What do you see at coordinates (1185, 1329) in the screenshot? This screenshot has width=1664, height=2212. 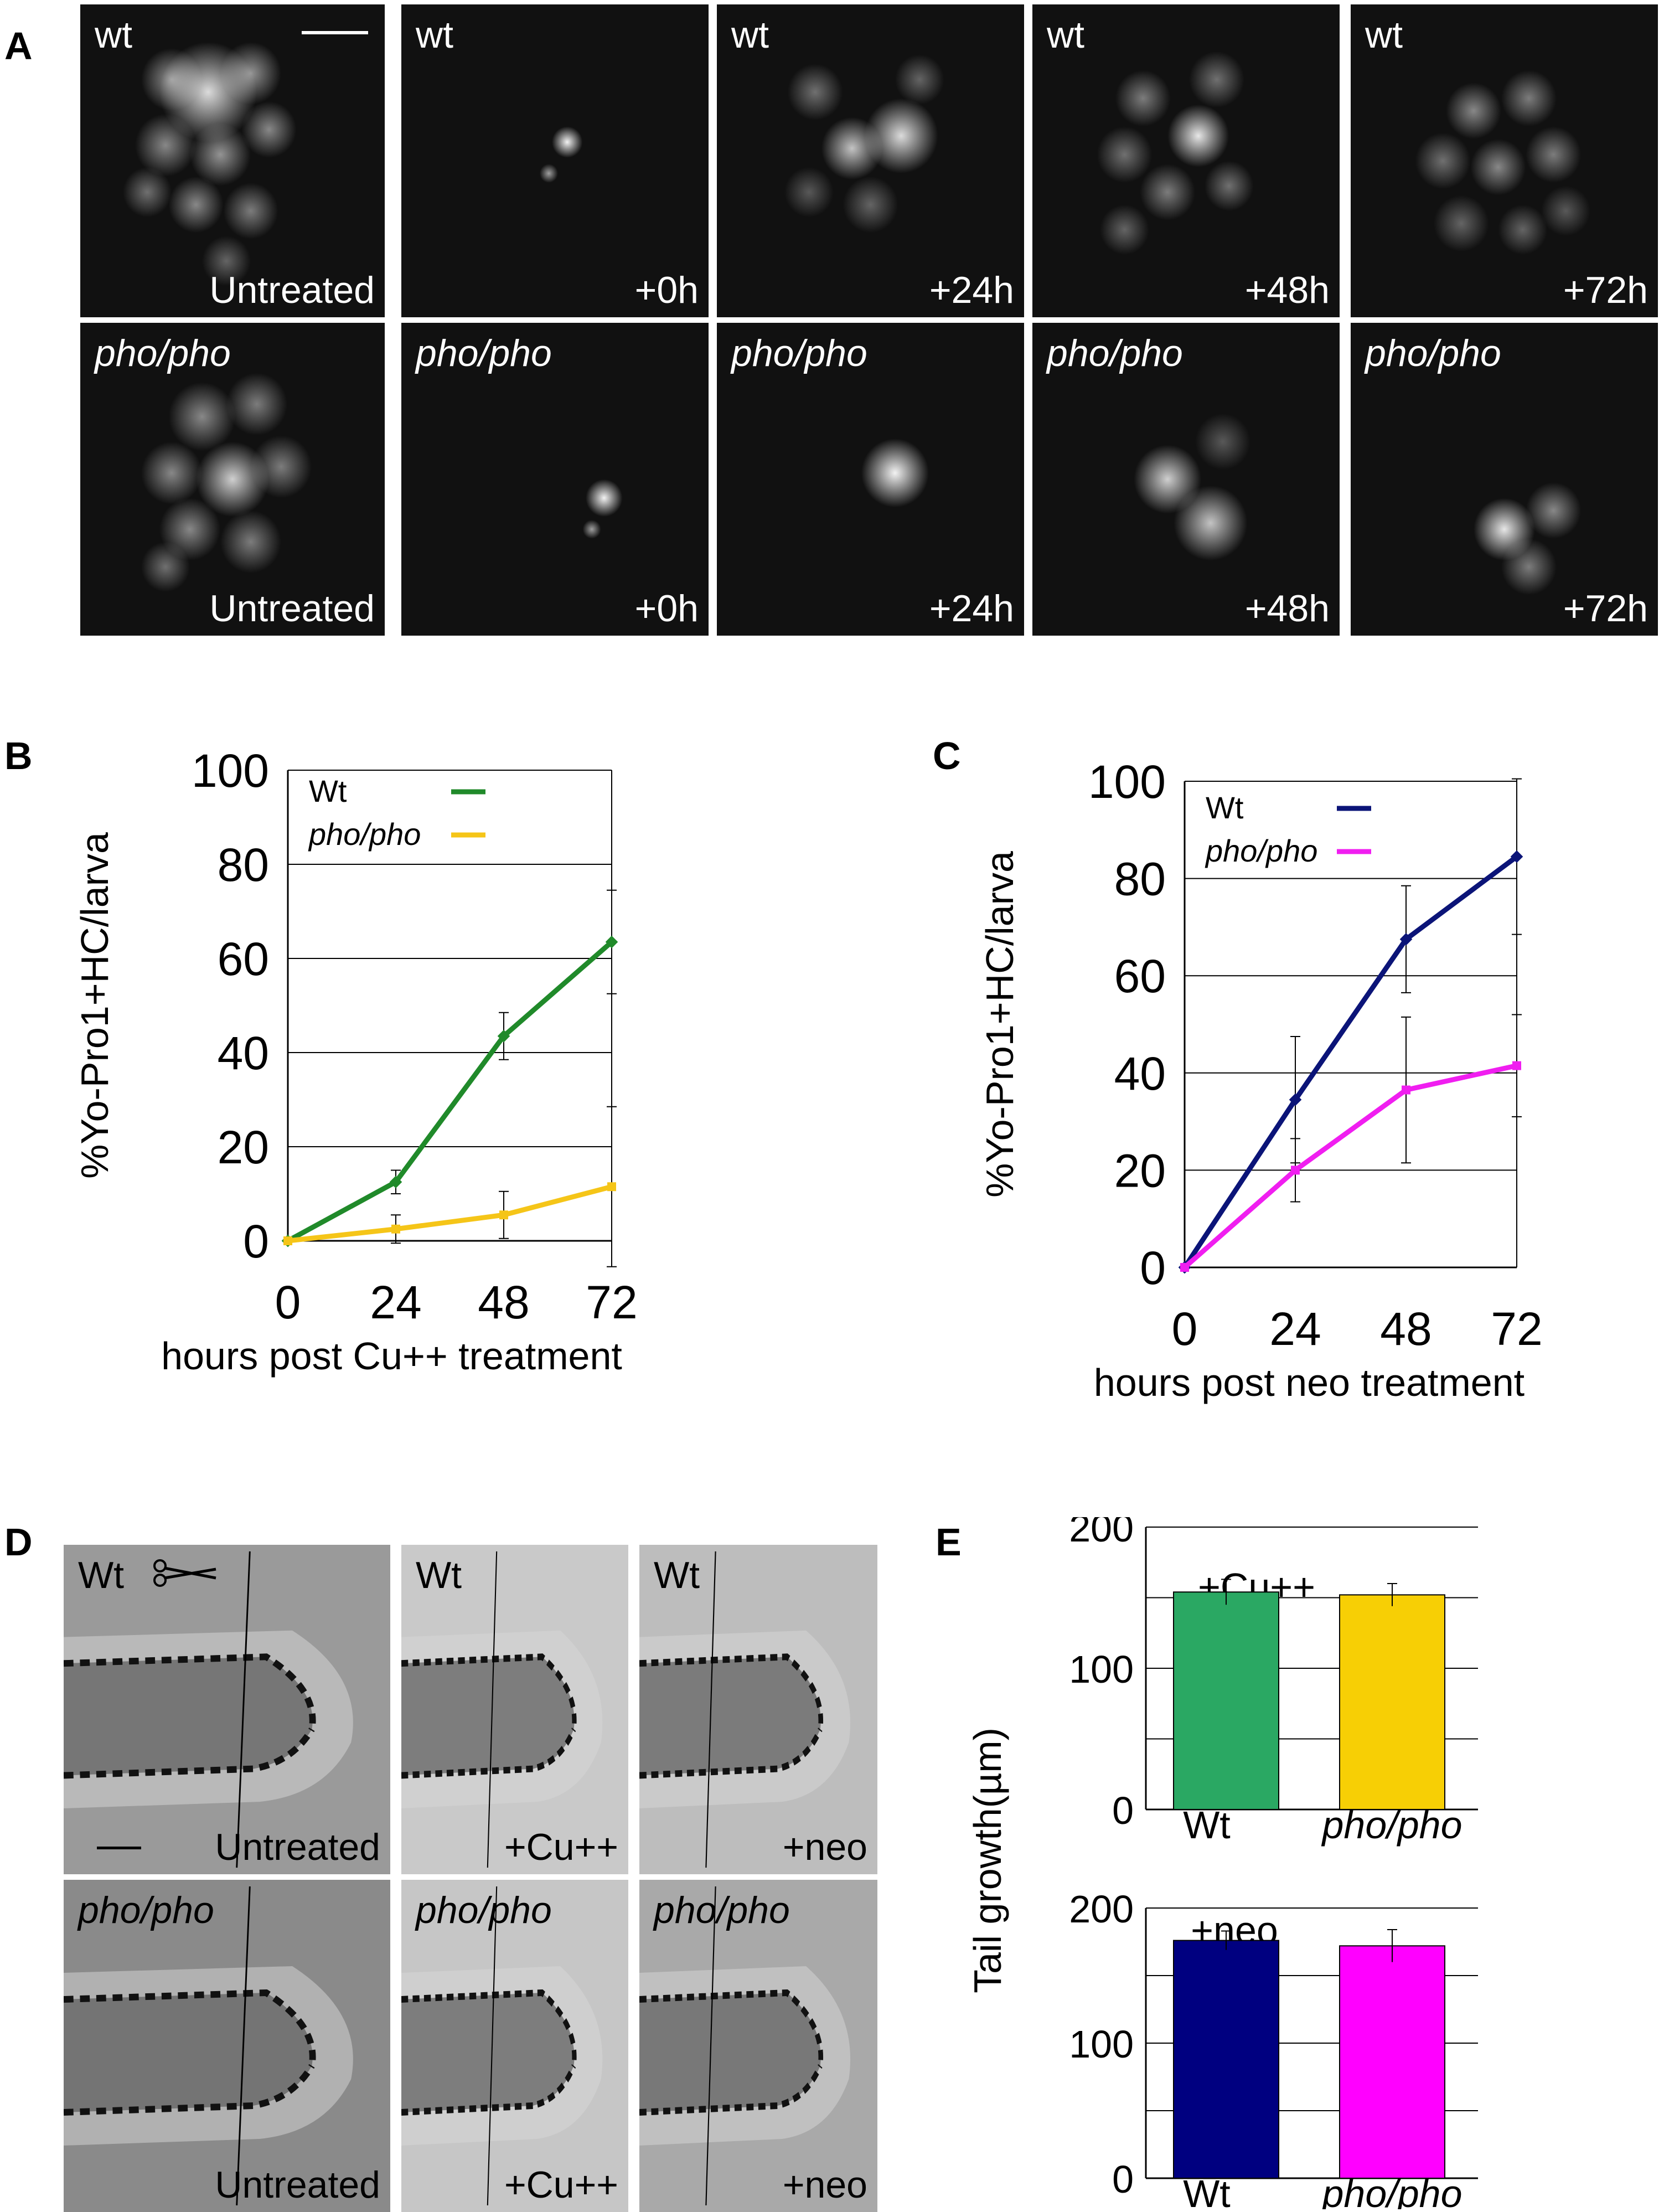 I see `x-tick-label: 0` at bounding box center [1185, 1329].